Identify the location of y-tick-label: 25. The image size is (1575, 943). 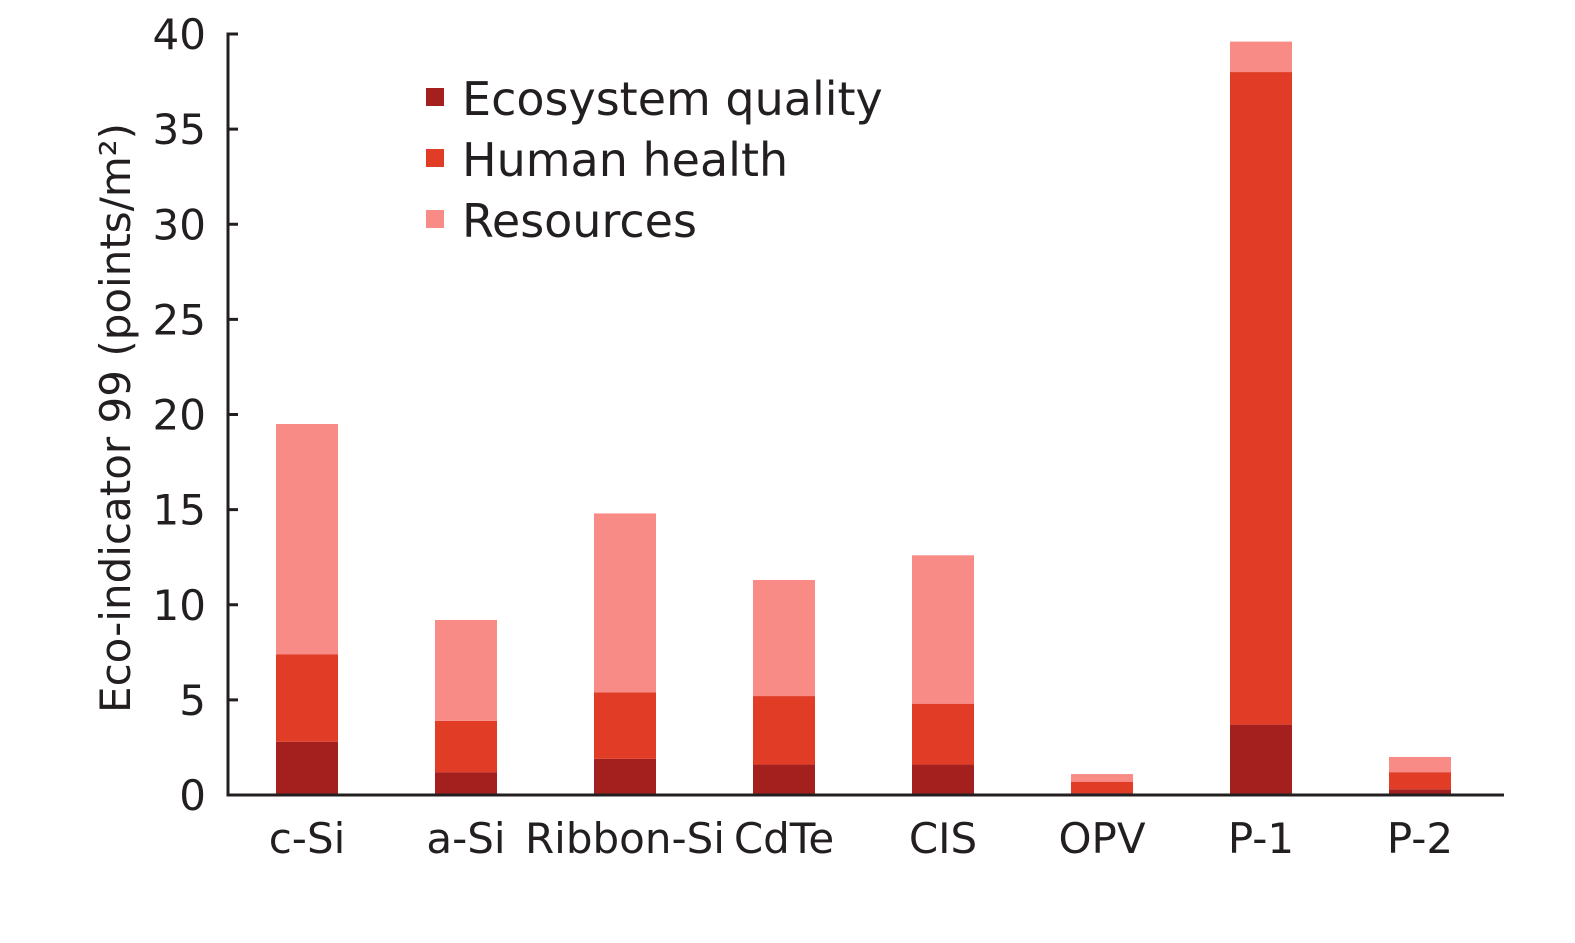
(179, 319).